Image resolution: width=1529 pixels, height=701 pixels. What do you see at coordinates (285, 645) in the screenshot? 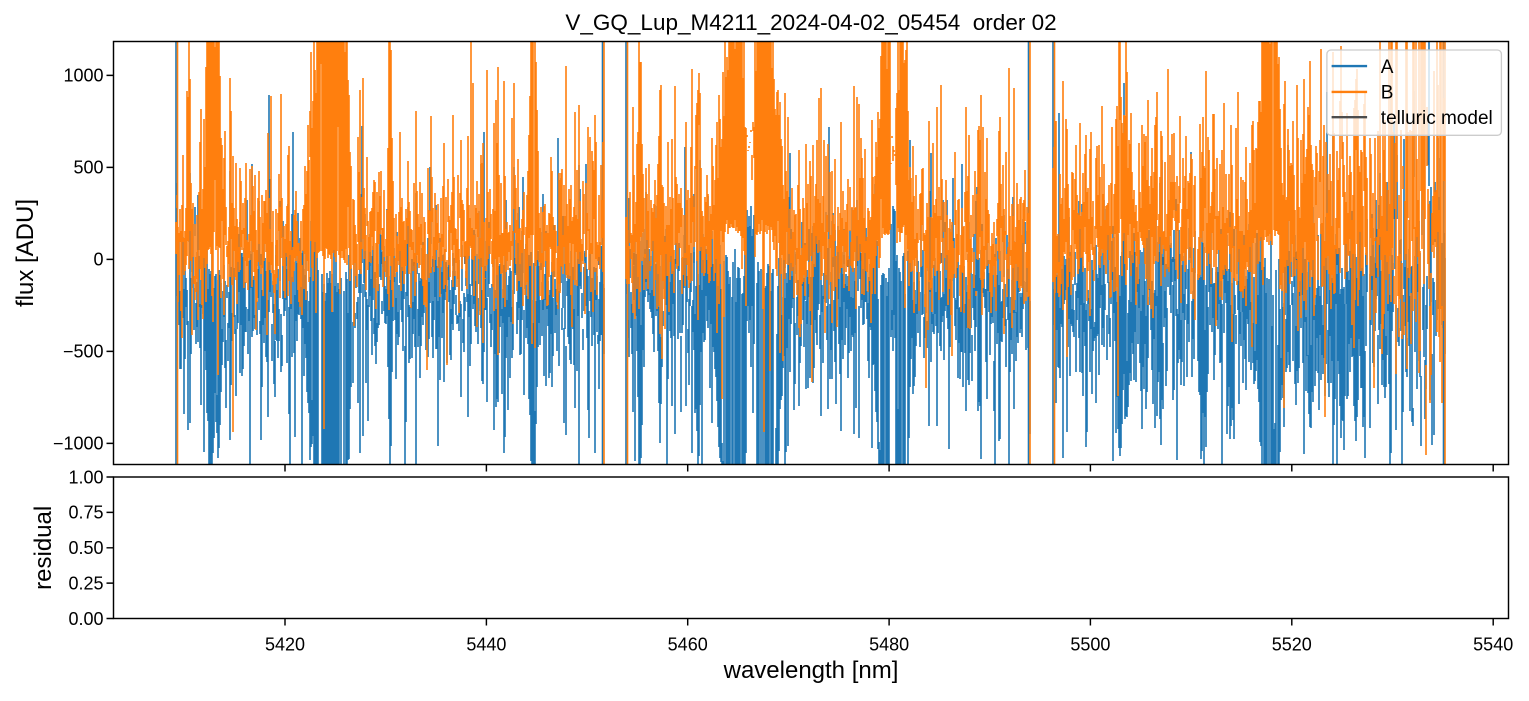
I see `svg-text: 5420` at bounding box center [285, 645].